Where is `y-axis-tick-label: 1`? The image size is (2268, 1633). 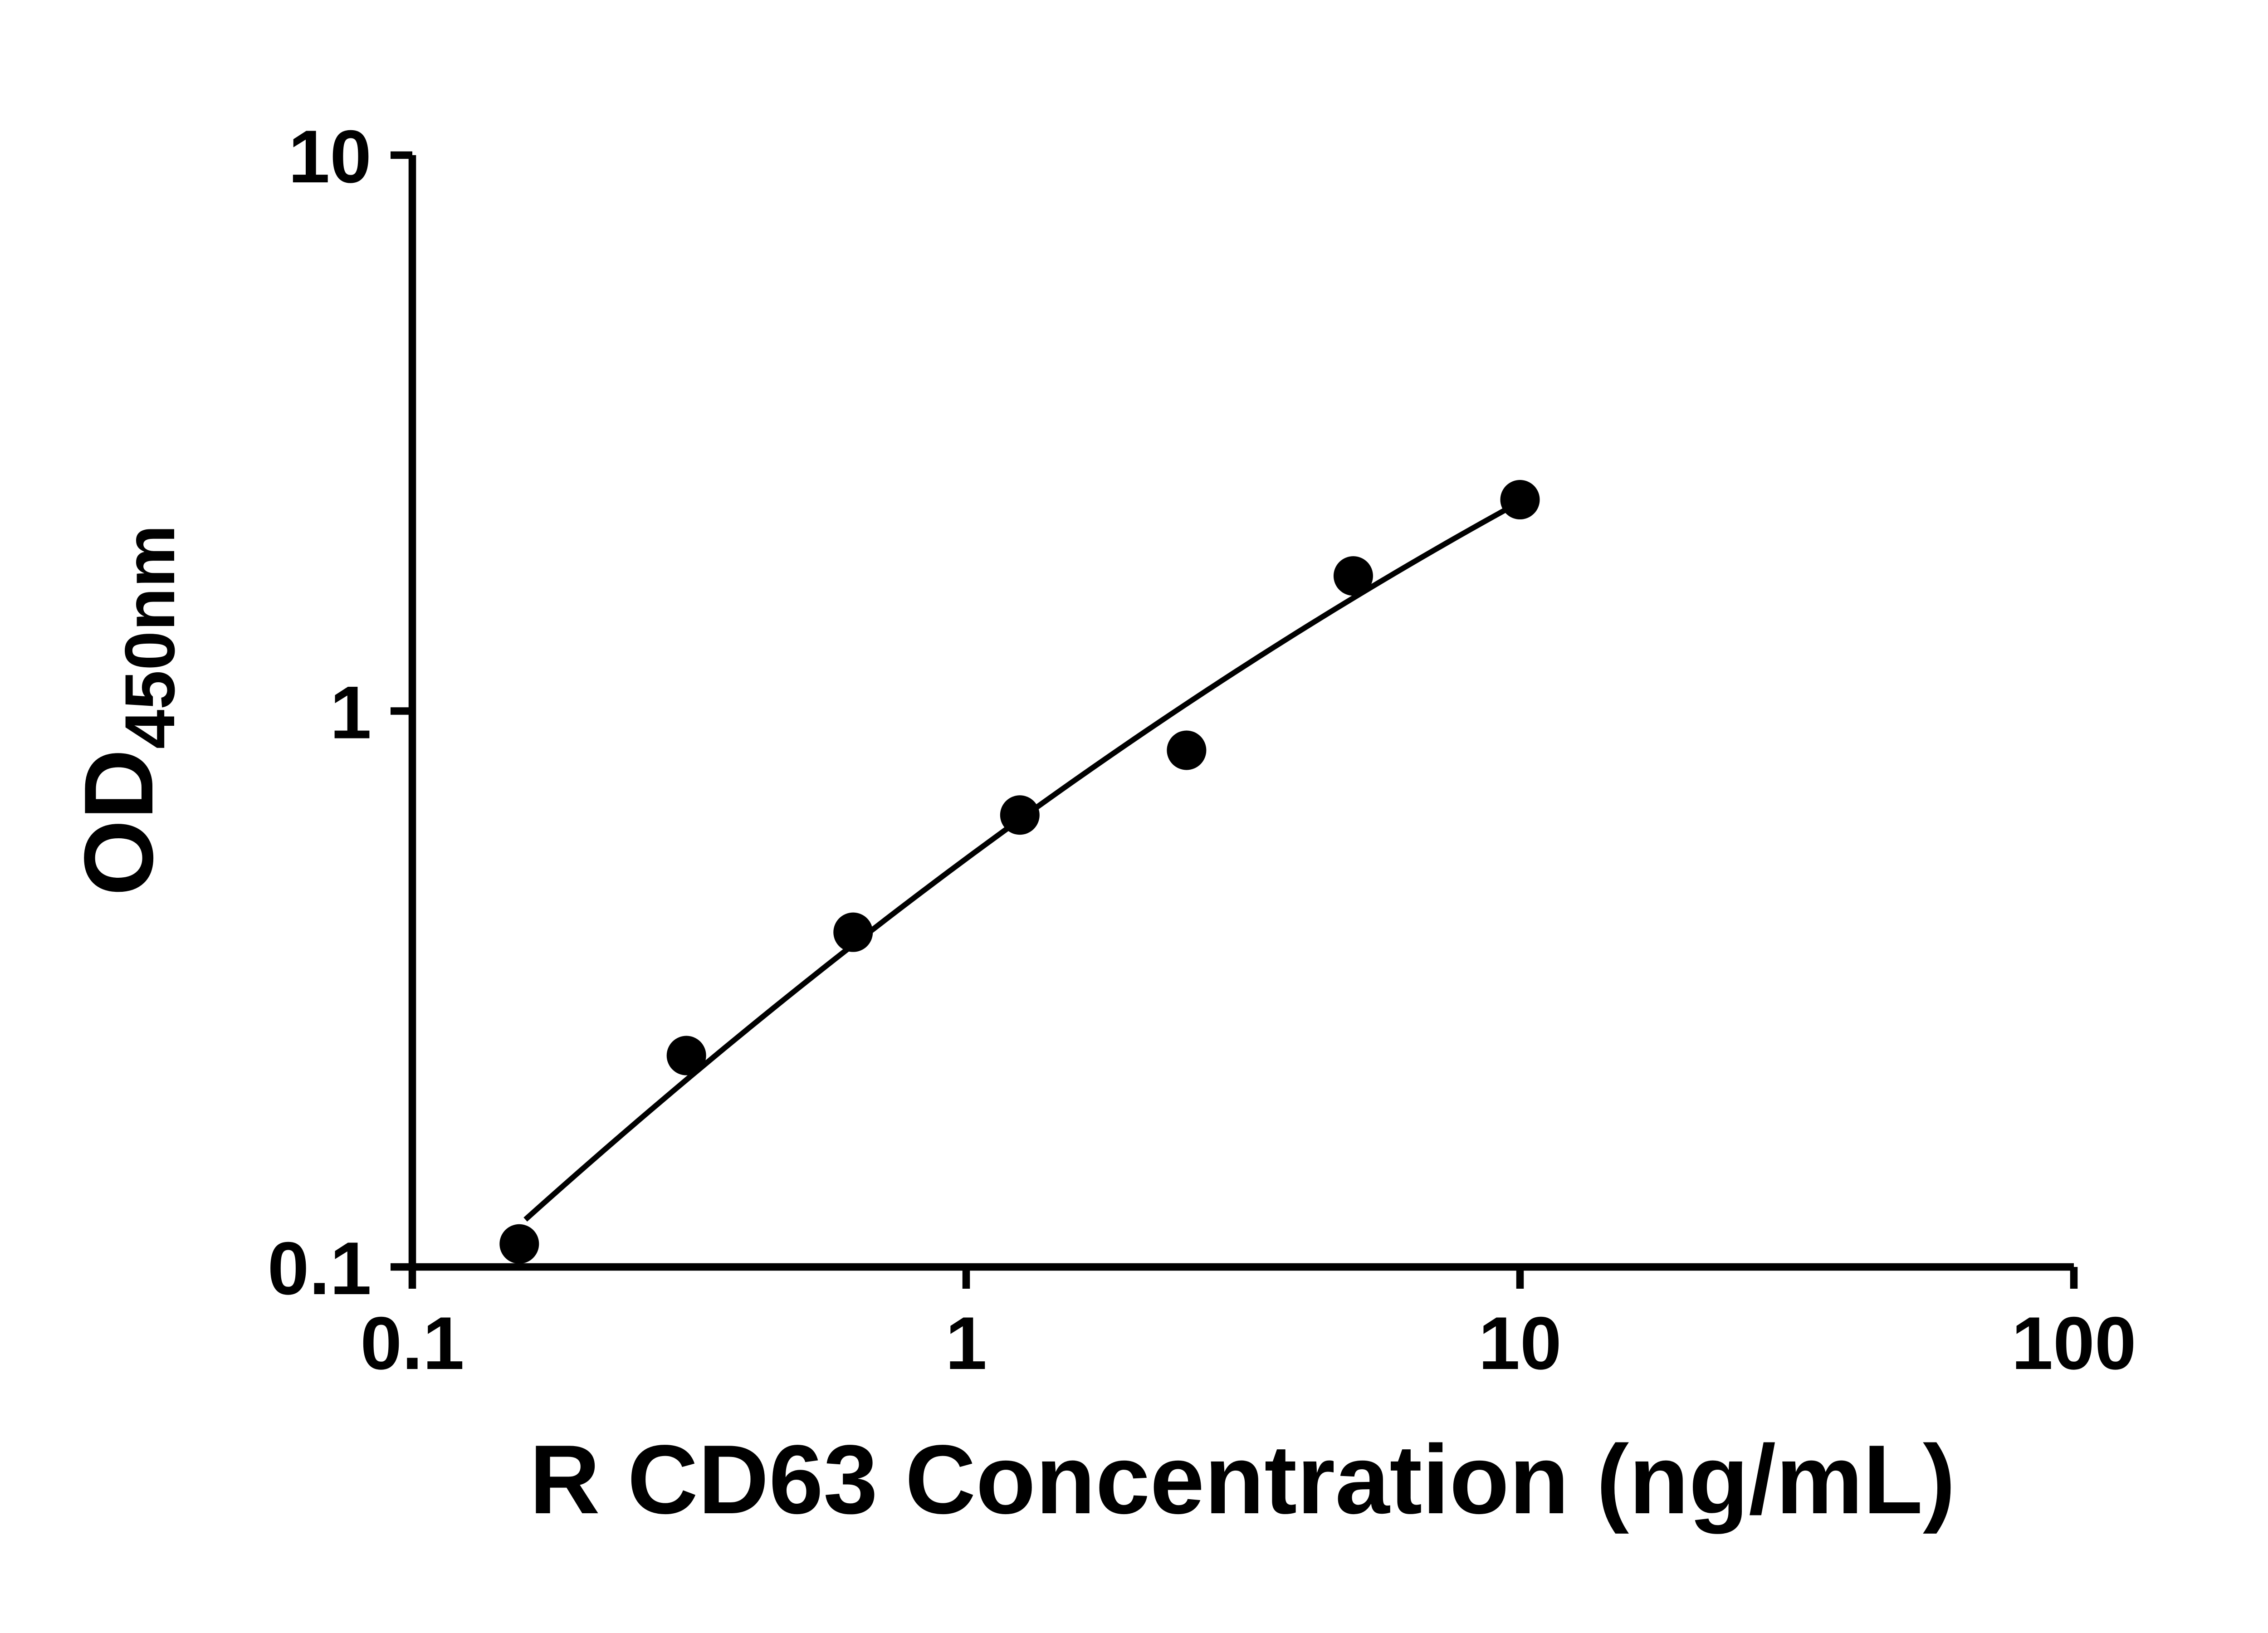
y-axis-tick-label: 1 is located at coordinates (351, 712).